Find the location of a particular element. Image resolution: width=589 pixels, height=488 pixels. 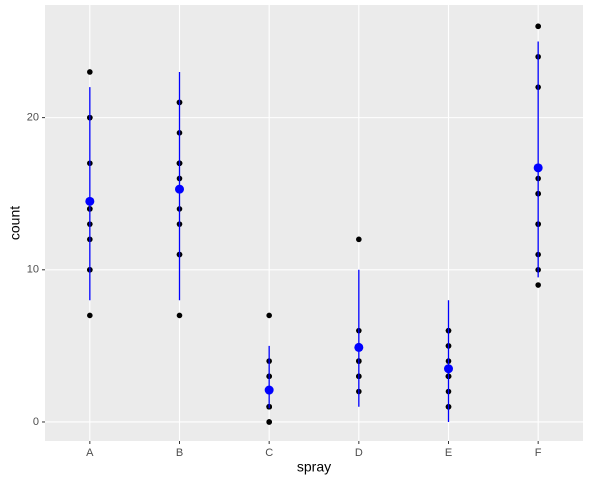

x-tick-label: C is located at coordinates (269, 453).